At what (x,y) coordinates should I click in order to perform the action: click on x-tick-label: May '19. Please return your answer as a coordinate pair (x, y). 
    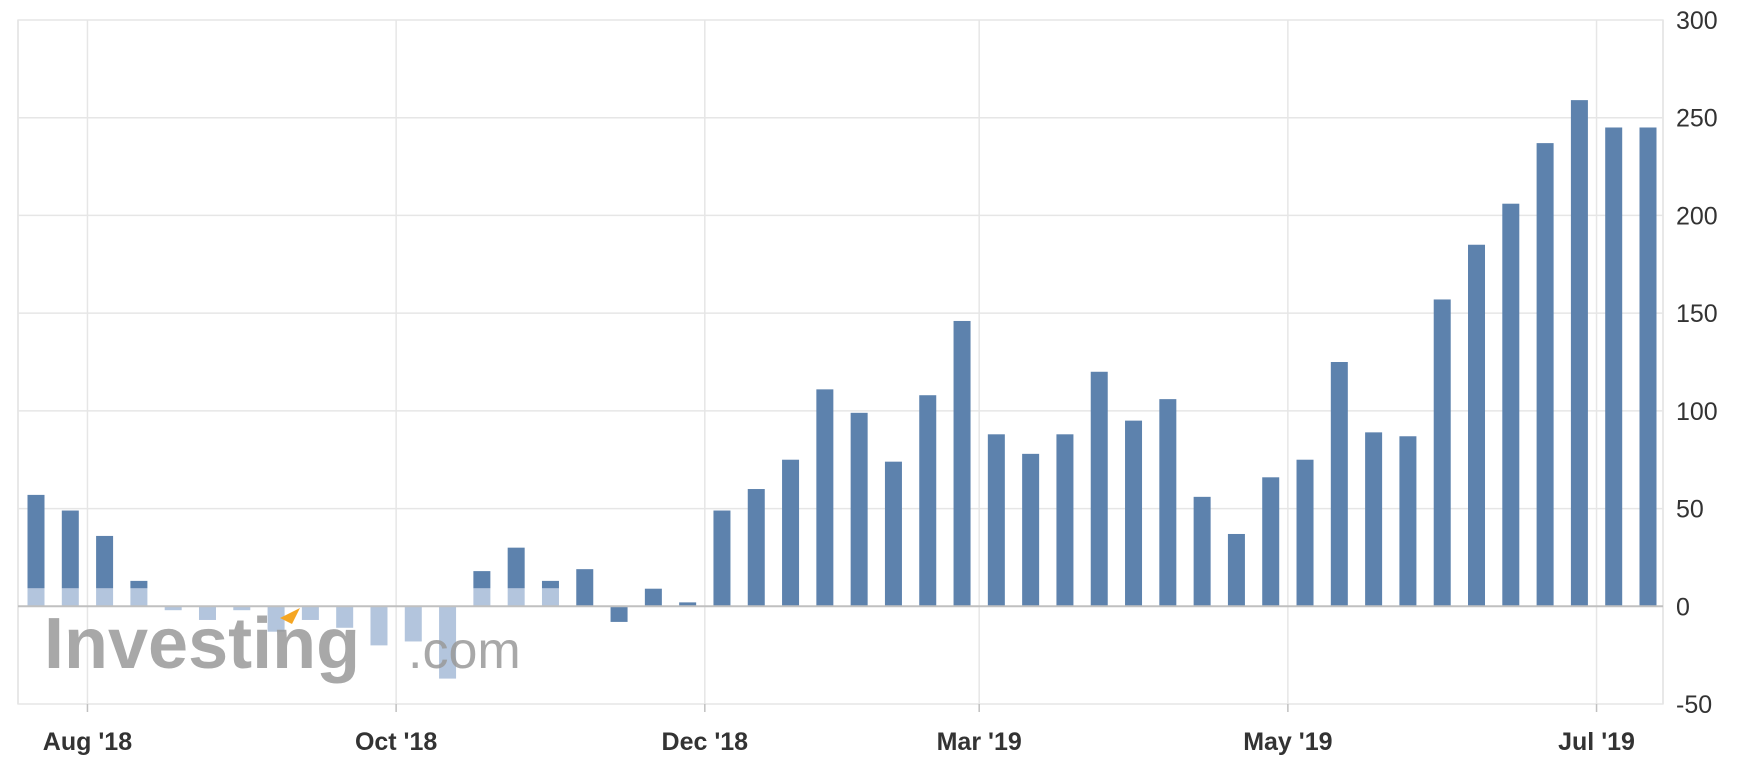
    Looking at the image, I should click on (1287, 742).